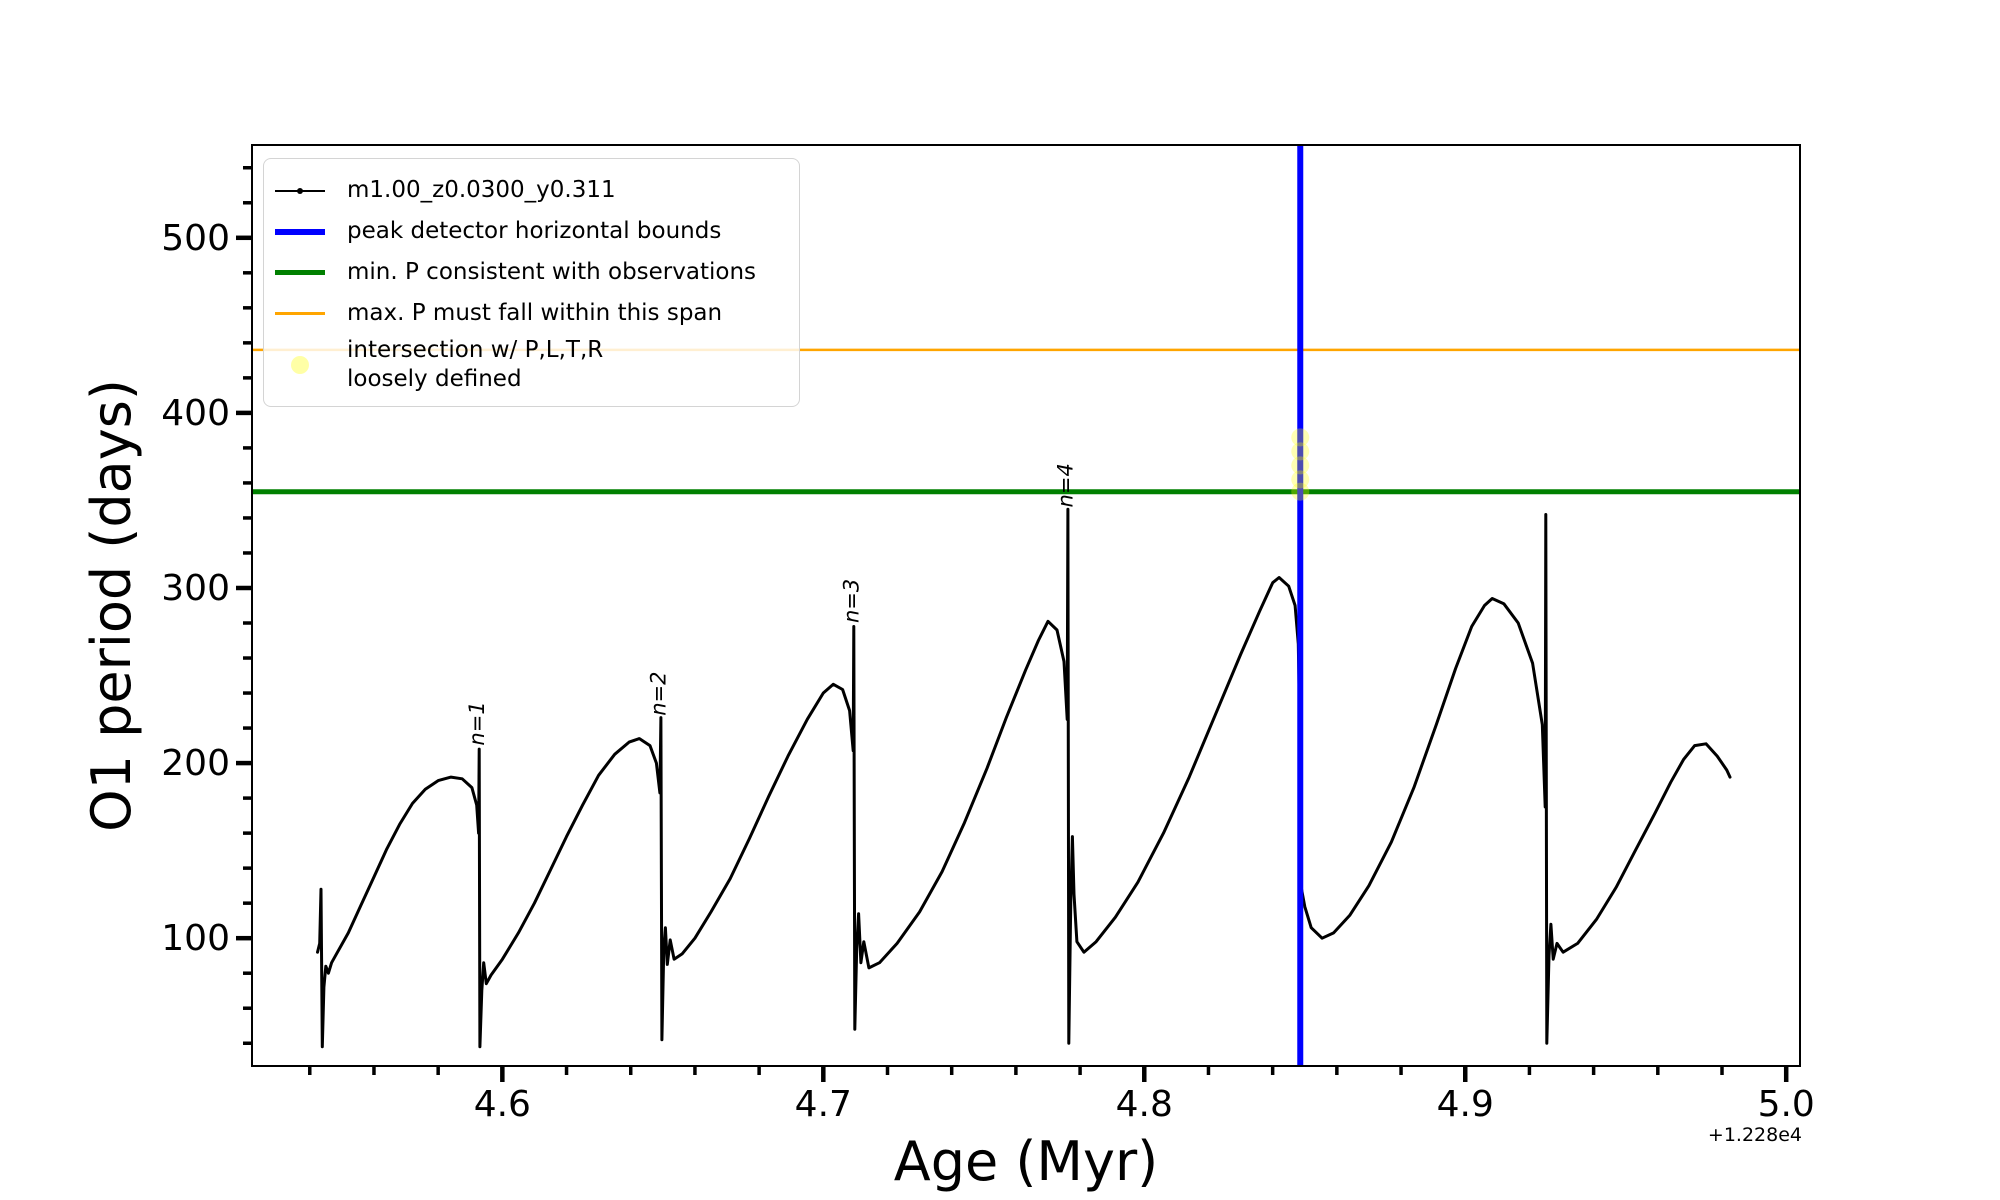  Describe the element at coordinates (851, 601) in the screenshot. I see `mode-annotation: n=3` at that location.